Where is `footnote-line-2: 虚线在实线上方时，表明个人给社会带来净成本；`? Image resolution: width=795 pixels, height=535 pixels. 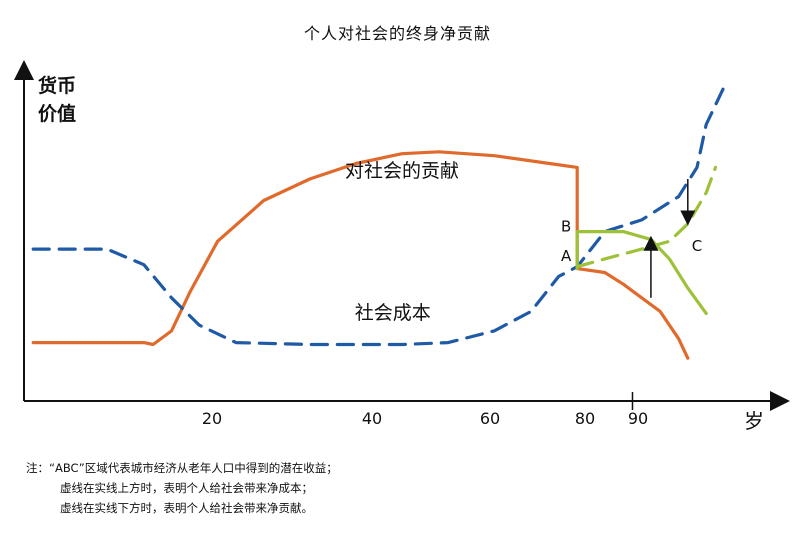 footnote-line-2: 虚线在实线上方时，表明个人给社会带来净成本； is located at coordinates (186, 488).